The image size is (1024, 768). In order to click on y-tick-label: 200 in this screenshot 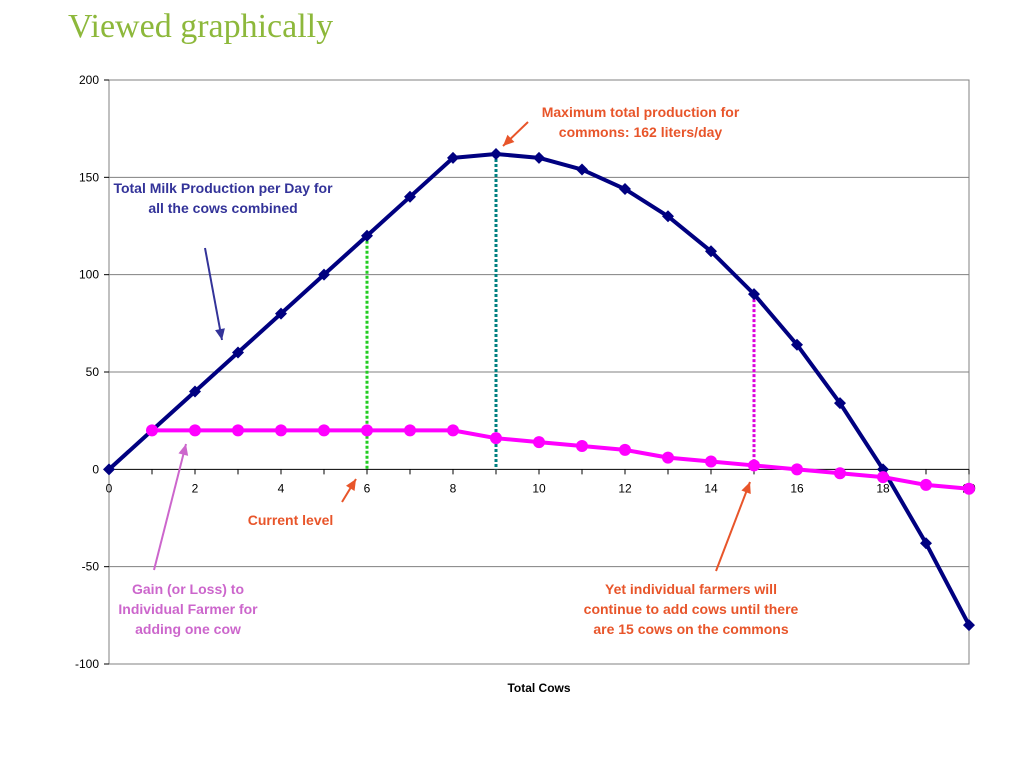, I will do `click(89, 80)`.